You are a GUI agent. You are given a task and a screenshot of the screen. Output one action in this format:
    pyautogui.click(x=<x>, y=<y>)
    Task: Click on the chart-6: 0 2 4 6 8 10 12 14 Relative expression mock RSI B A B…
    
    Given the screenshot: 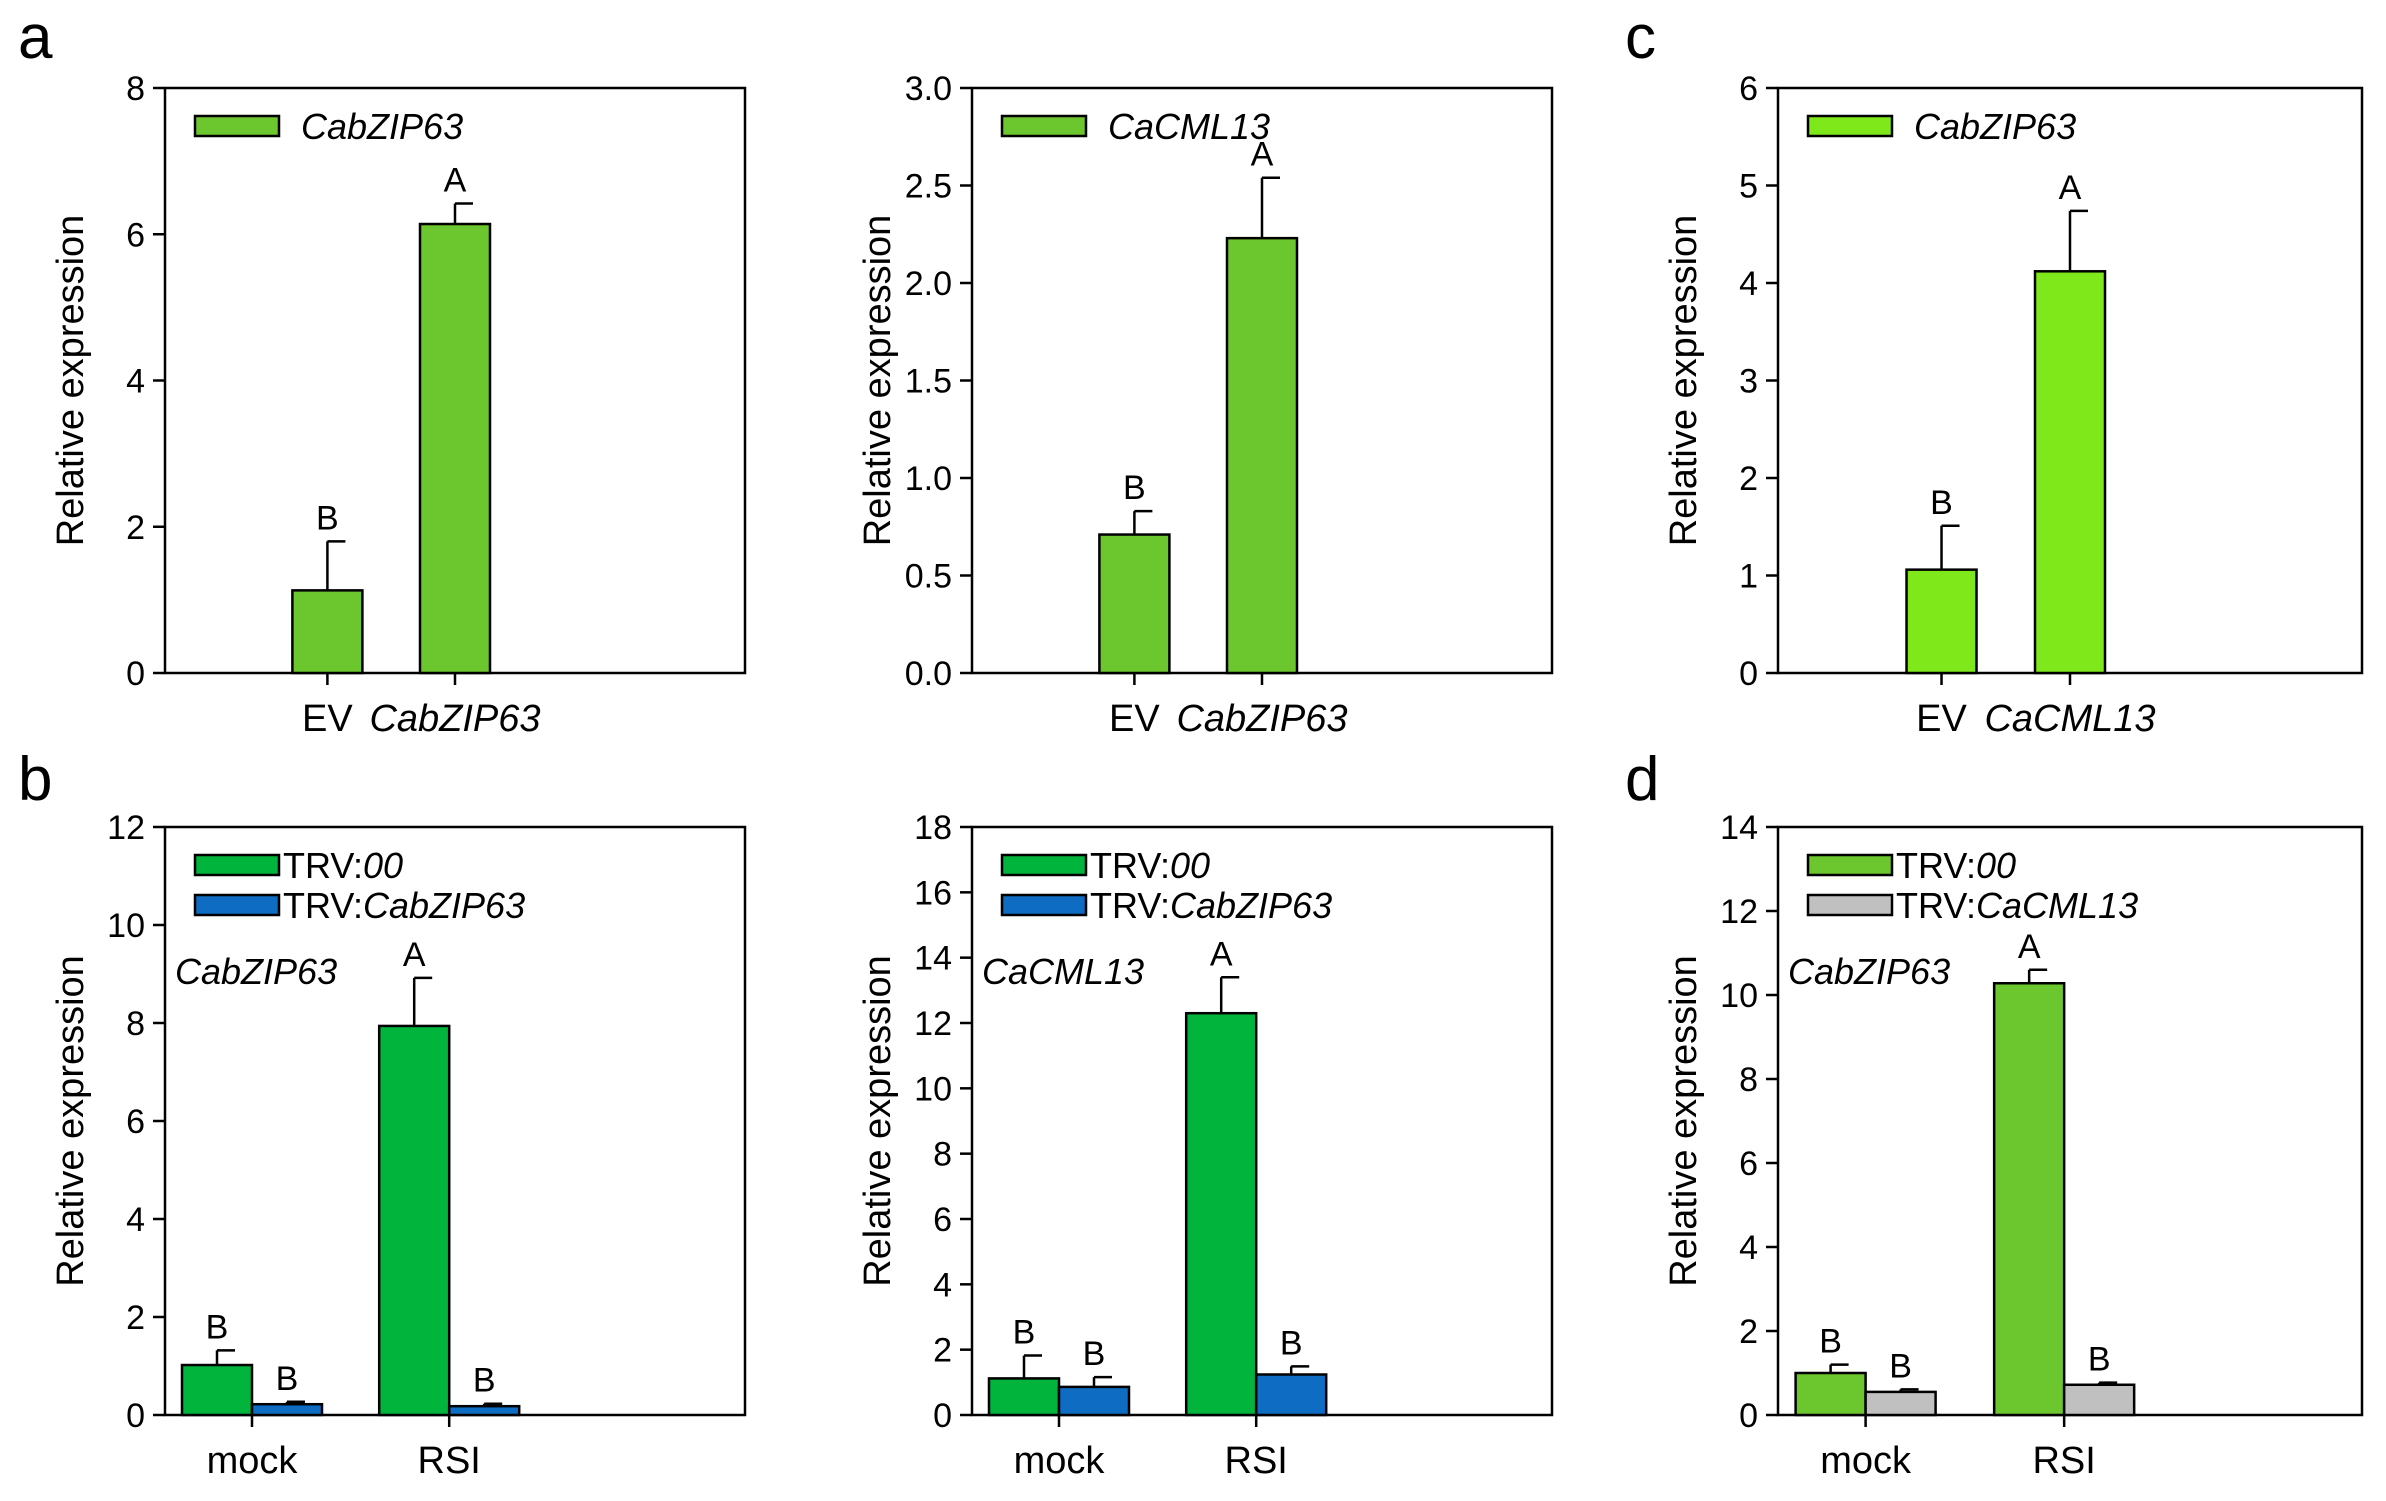 What is the action you would take?
    pyautogui.click(x=2013, y=1145)
    